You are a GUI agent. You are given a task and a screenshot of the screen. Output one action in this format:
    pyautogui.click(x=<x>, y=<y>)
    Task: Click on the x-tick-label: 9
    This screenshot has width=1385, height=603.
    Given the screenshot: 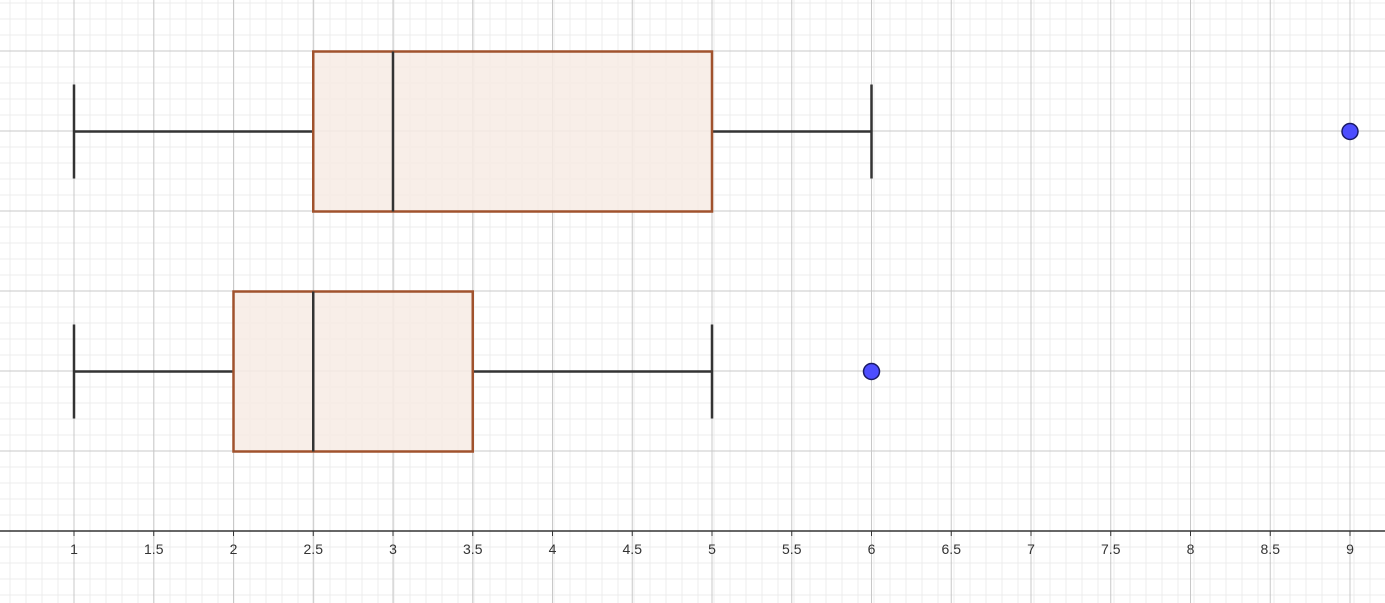 What is the action you would take?
    pyautogui.click(x=1350, y=549)
    